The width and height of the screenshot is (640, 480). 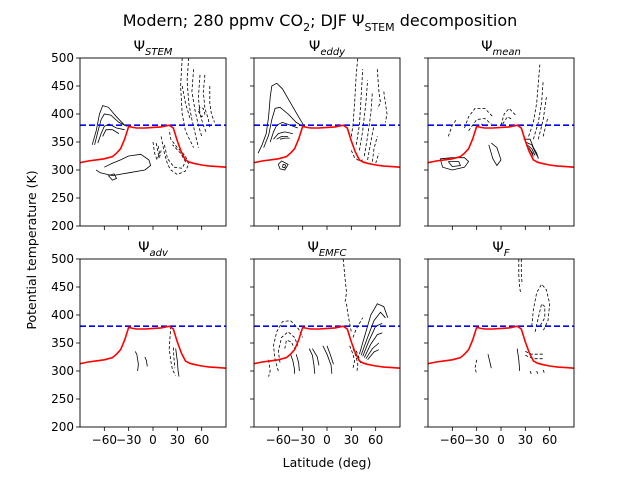 I want to click on panel-emfc: ΨEMFC −60 −30 0 30 60, so click(x=325, y=343).